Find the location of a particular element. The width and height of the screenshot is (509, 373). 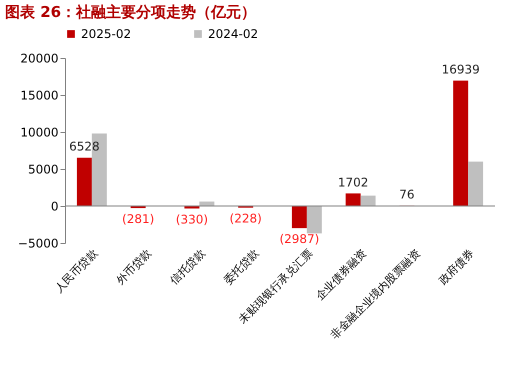

y-tick-label: 5000 is located at coordinates (43, 169).